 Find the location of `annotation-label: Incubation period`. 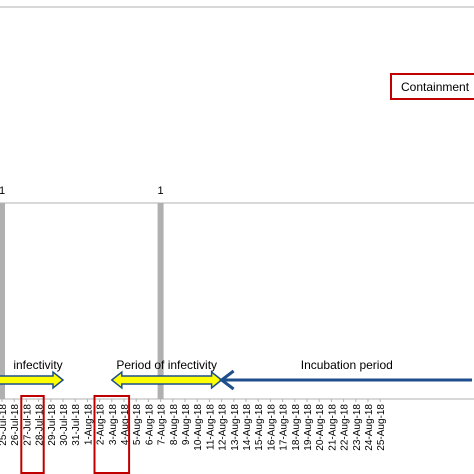

annotation-label: Incubation period is located at coordinates (347, 365).